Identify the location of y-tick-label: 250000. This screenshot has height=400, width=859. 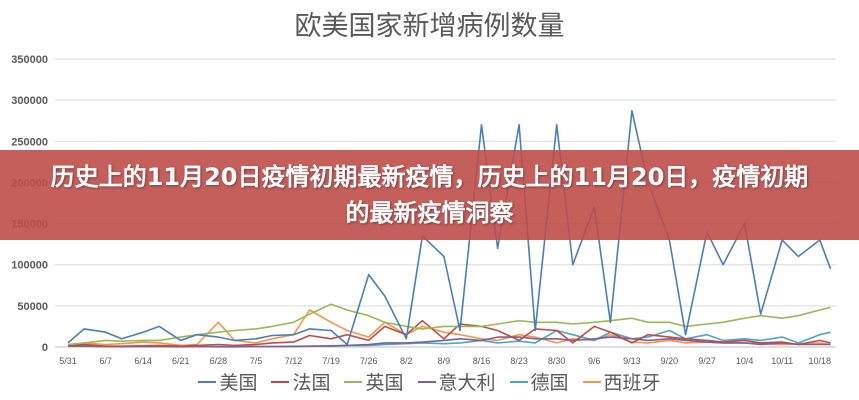
(29, 142).